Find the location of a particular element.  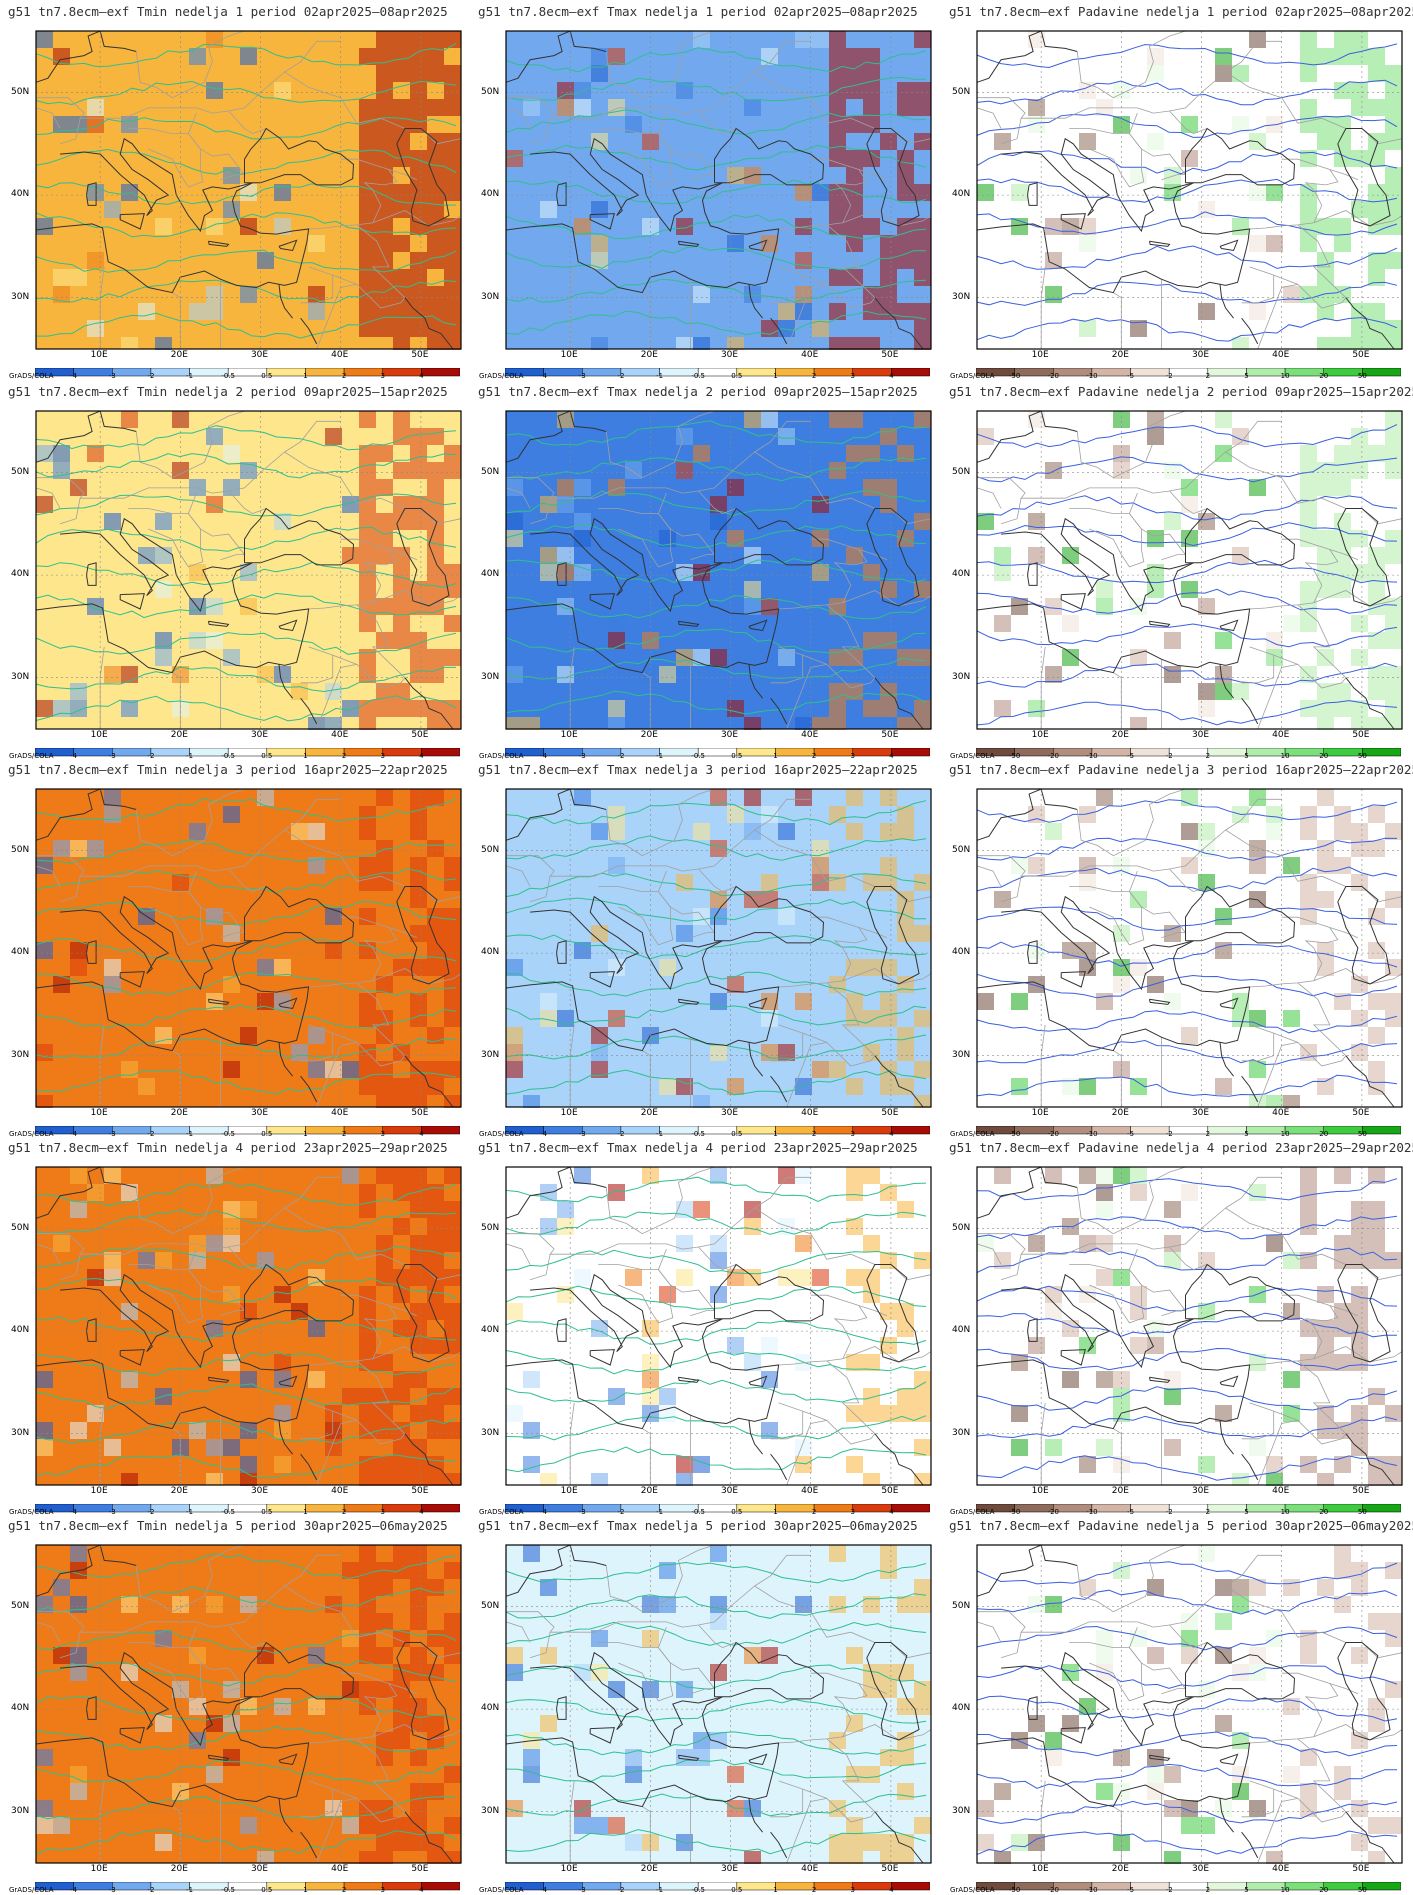

colorbar: GrADS/COLA -50 -20 -10 -5 -2 2 5 10 20 50 is located at coordinates (1176, 1129).